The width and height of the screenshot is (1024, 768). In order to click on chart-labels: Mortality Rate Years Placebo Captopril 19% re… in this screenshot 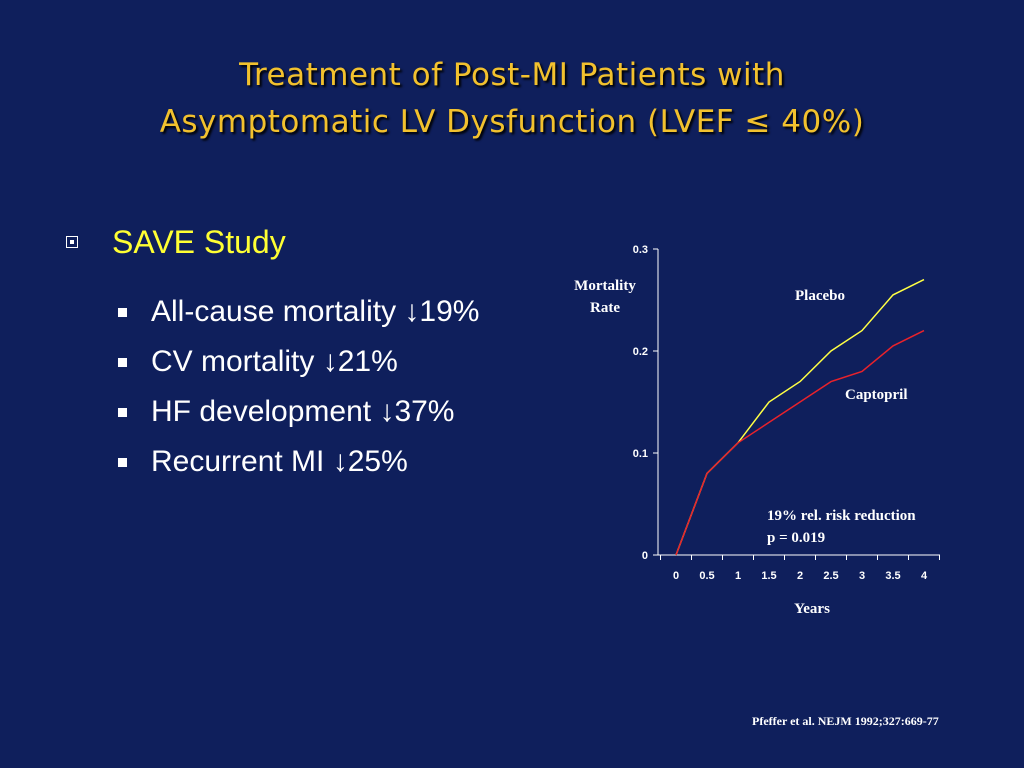, I will do `click(745, 447)`.